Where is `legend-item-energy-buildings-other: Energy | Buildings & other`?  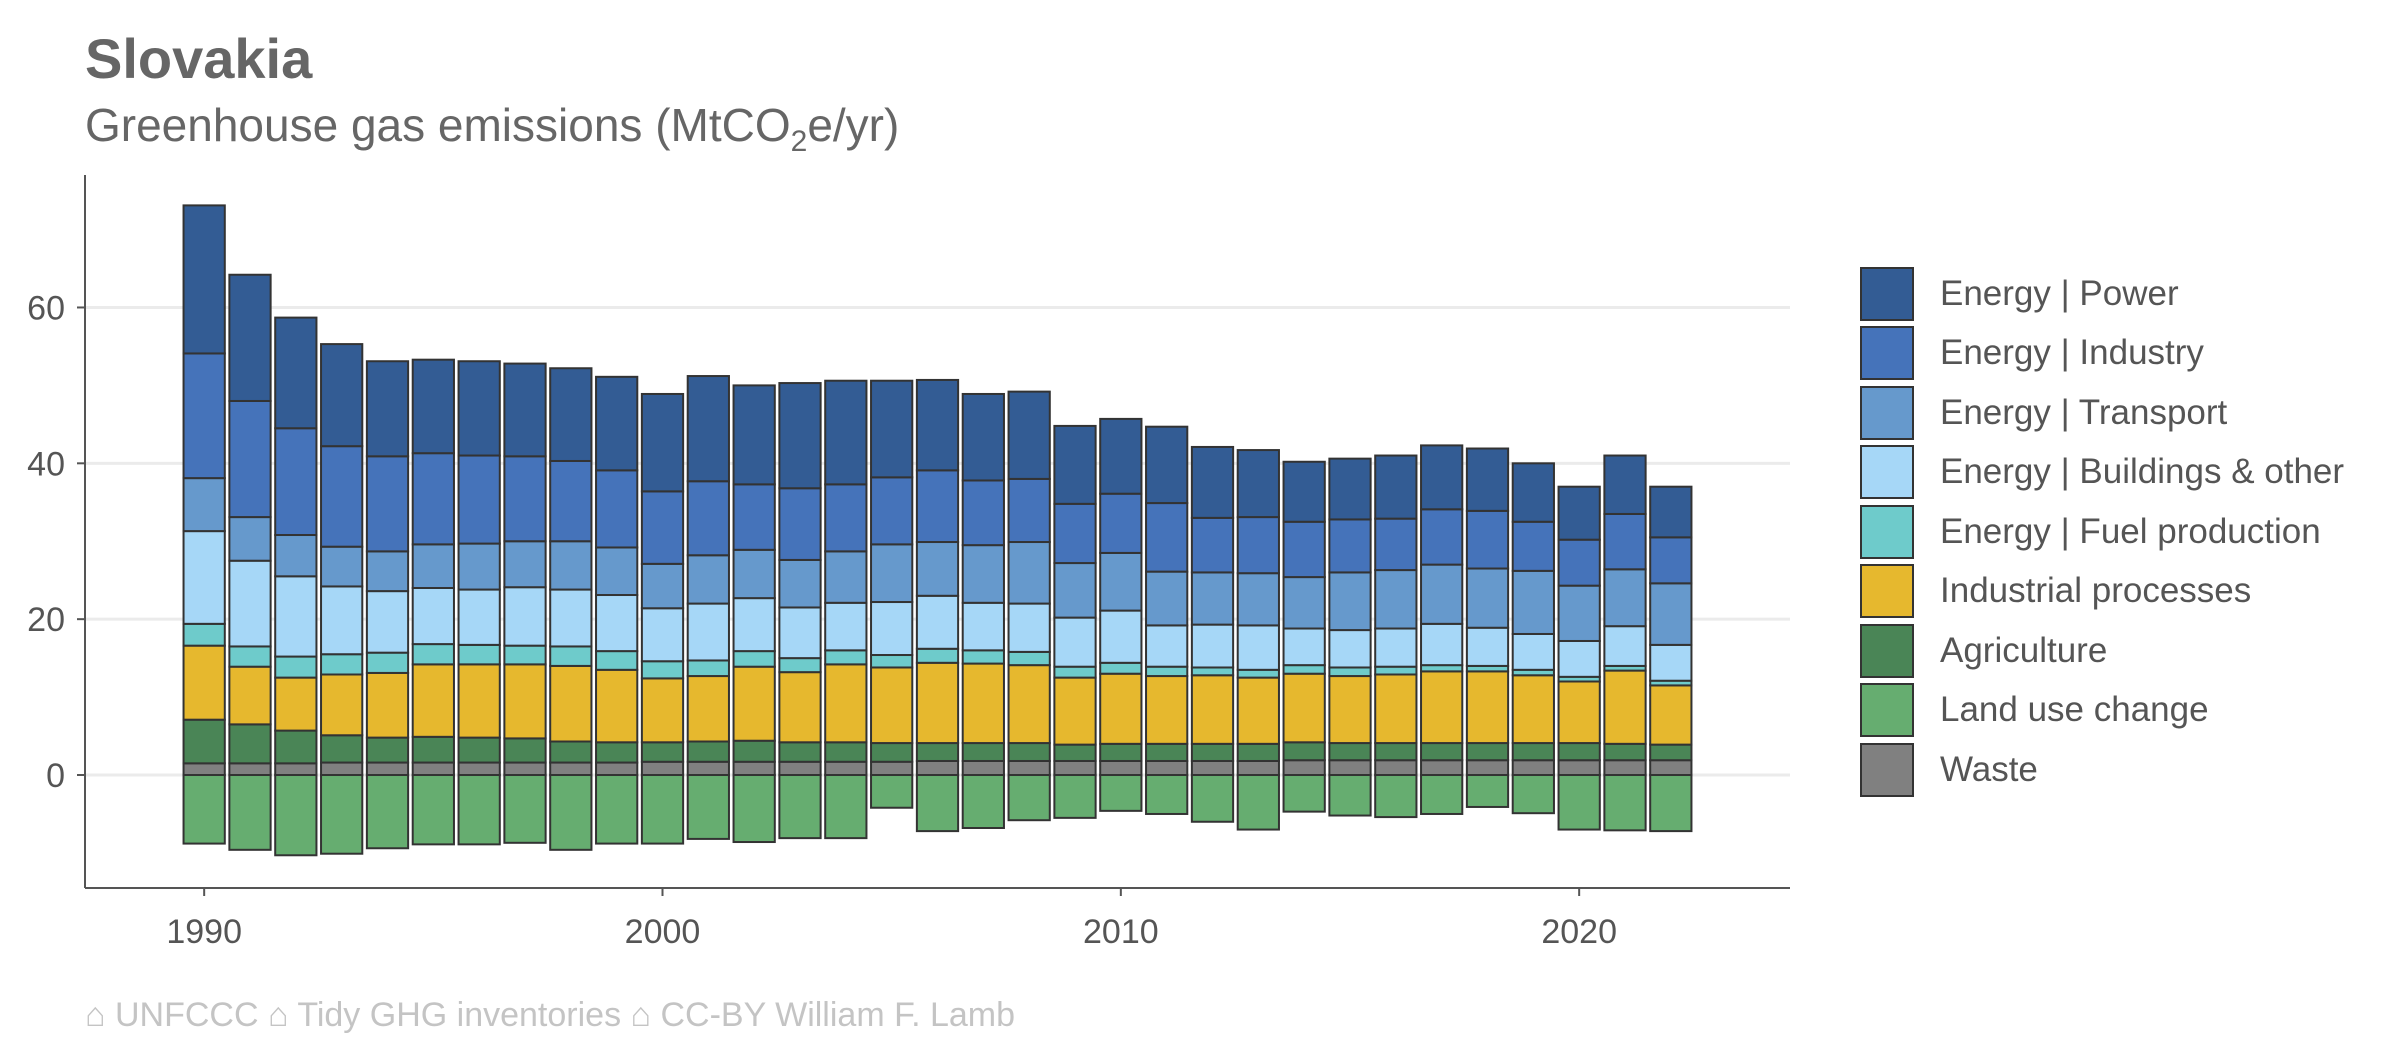
legend-item-energy-buildings-other: Energy | Buildings & other is located at coordinates (2102, 473).